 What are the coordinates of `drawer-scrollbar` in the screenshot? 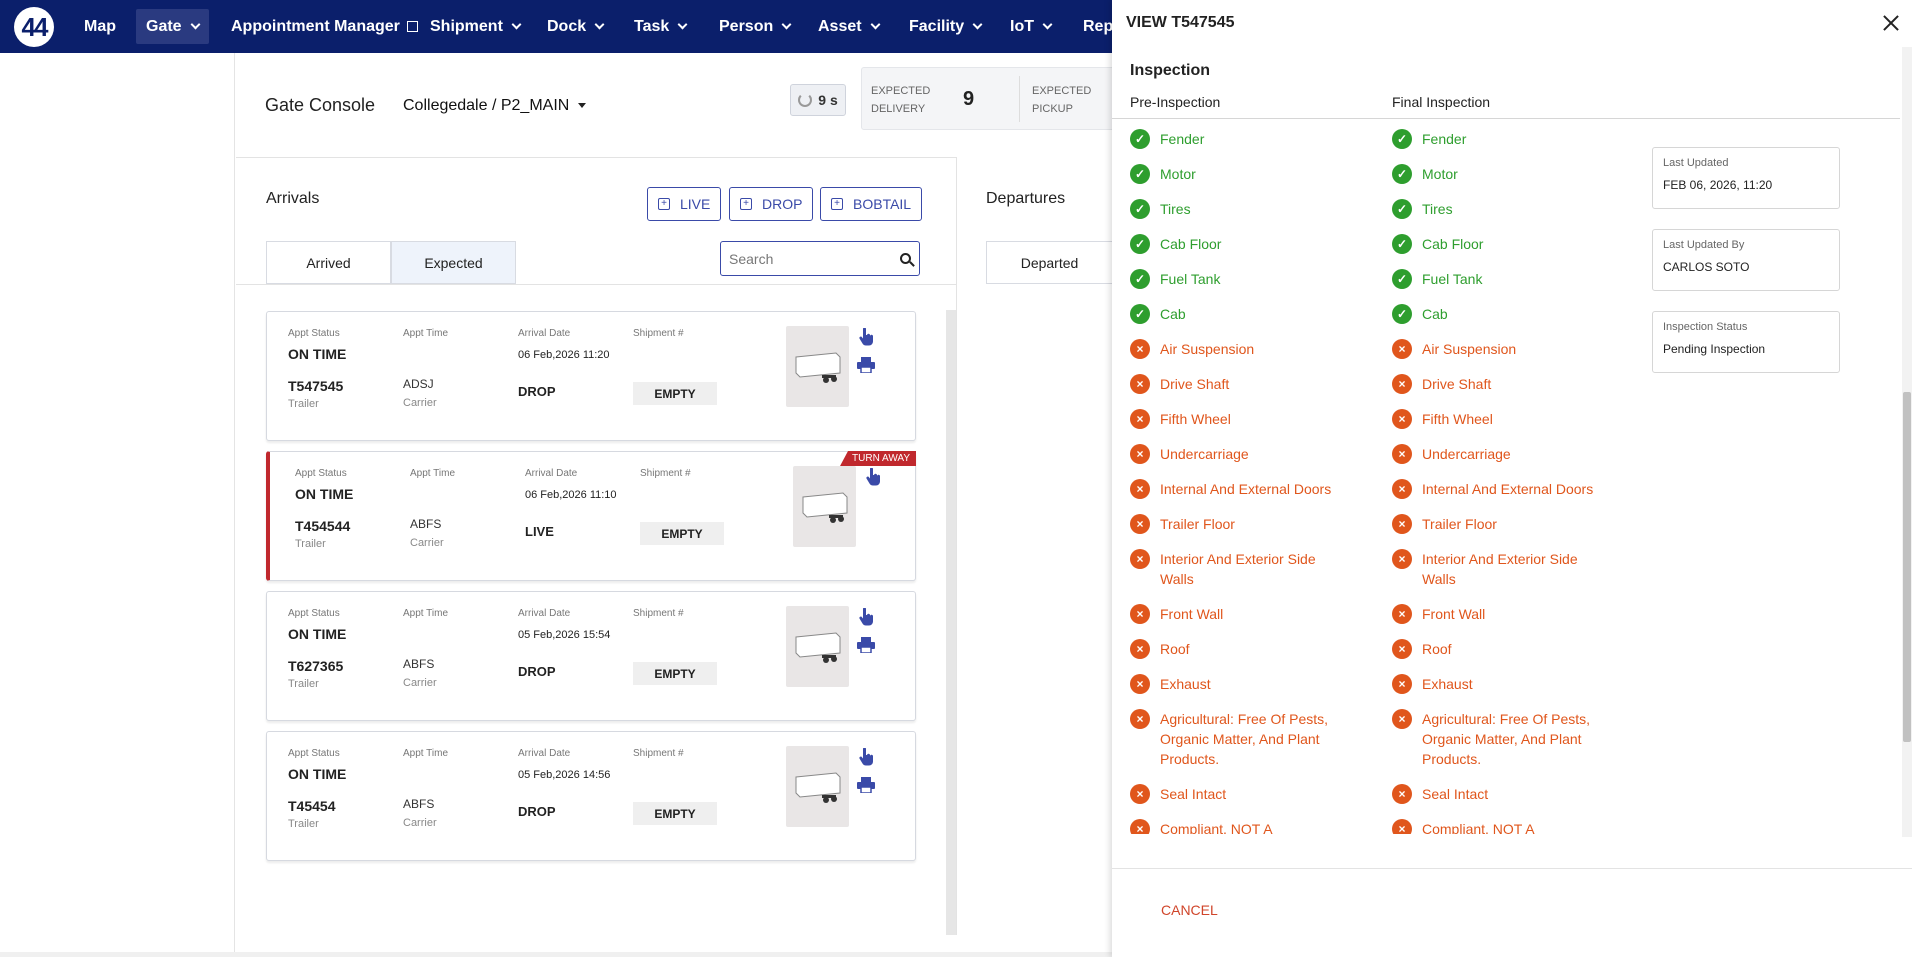 It's located at (1907, 442).